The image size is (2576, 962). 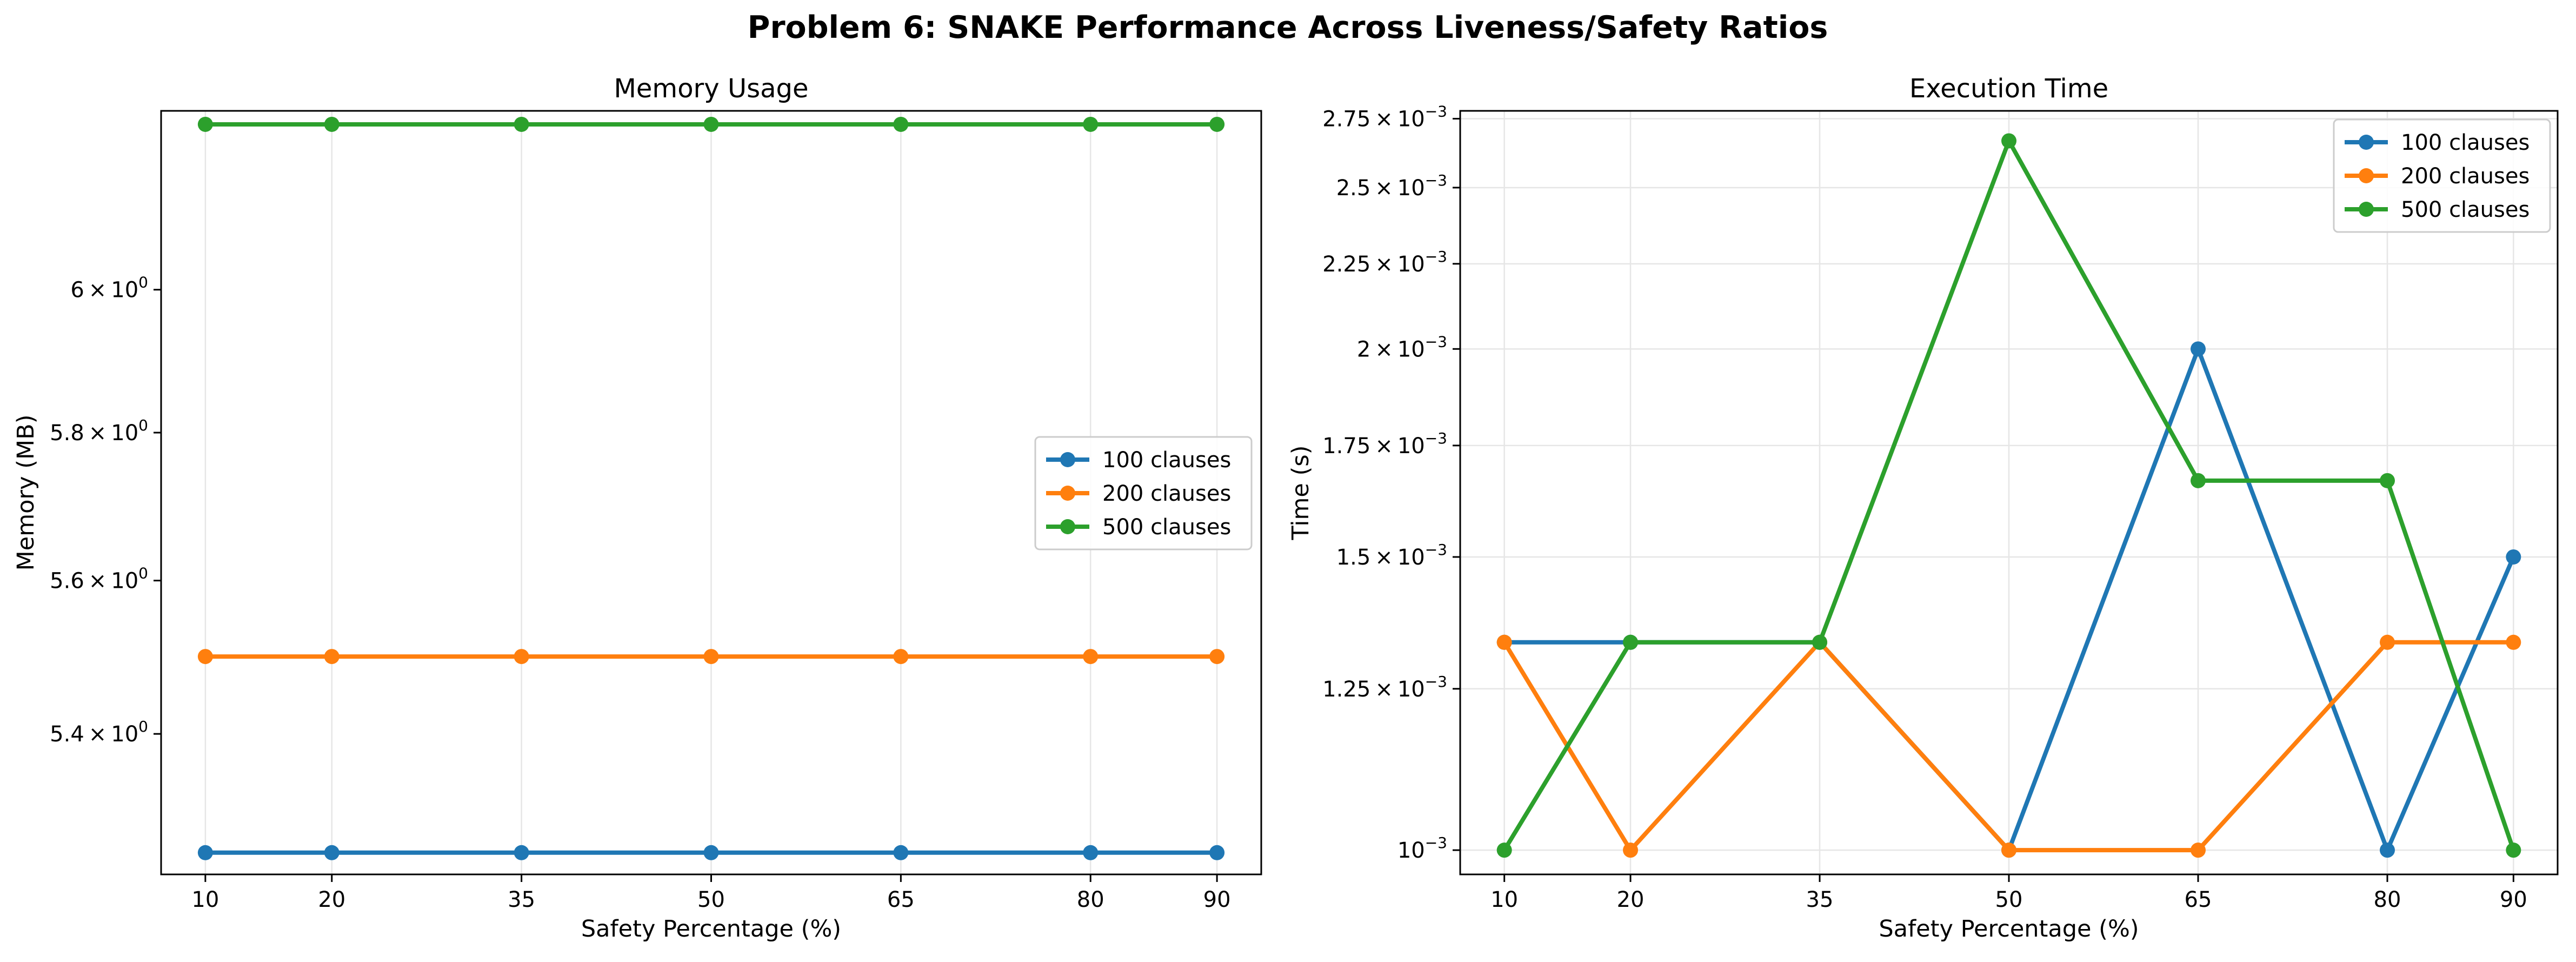 I want to click on chart-title: Memory Usage, so click(x=711, y=89).